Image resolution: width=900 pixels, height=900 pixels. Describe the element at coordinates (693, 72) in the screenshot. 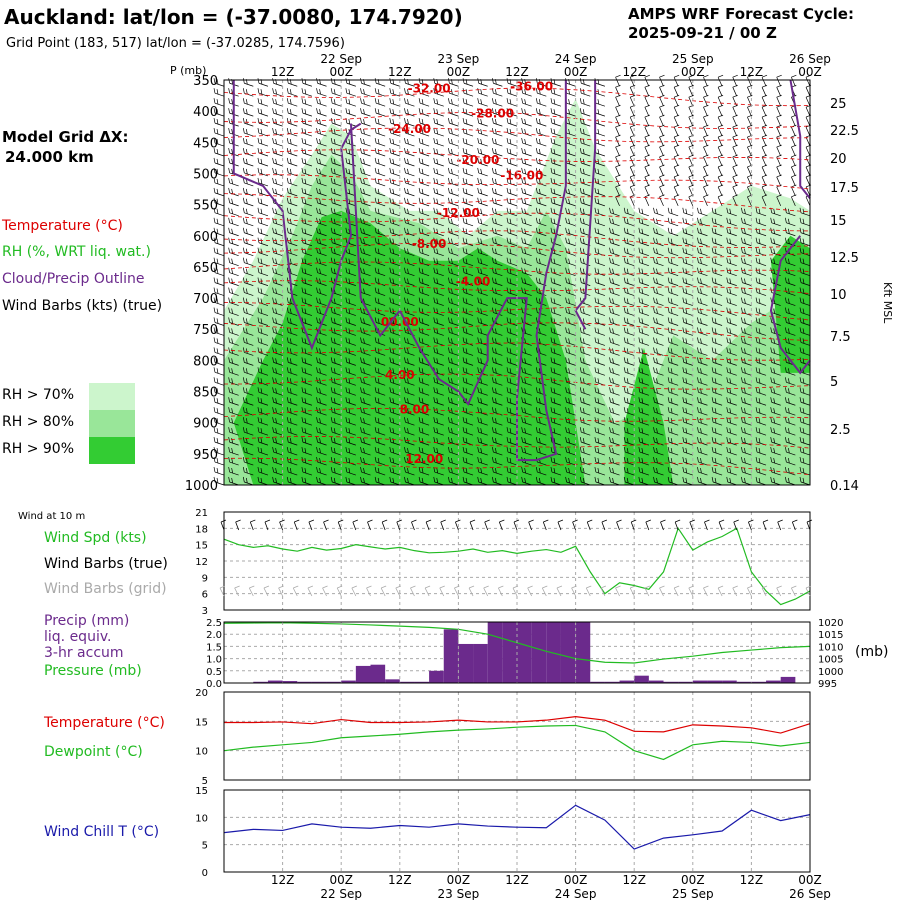

I see `time-tick-label: 00Z` at that location.